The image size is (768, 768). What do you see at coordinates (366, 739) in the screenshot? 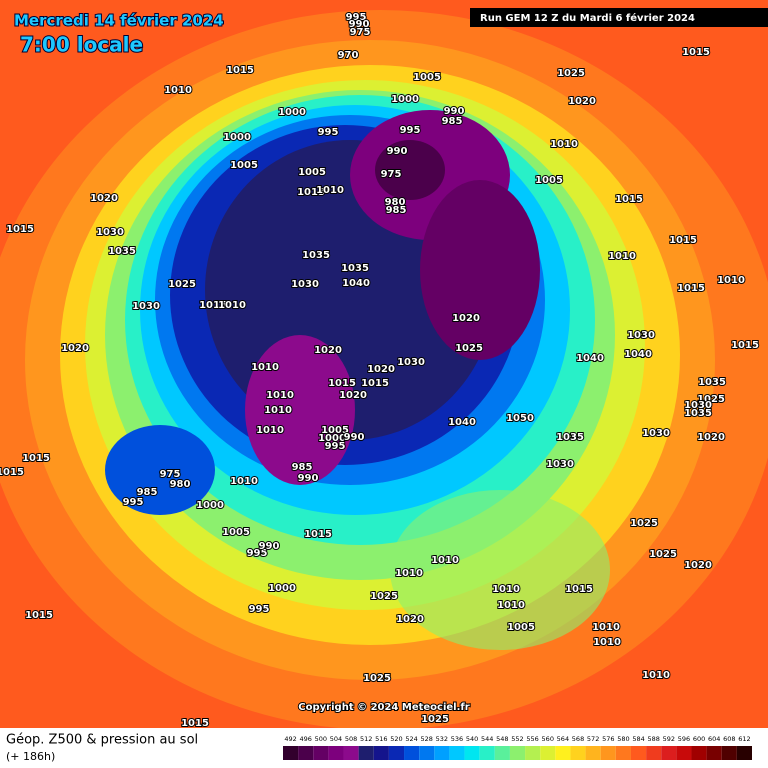
I see `colorbar-tick: 512` at bounding box center [366, 739].